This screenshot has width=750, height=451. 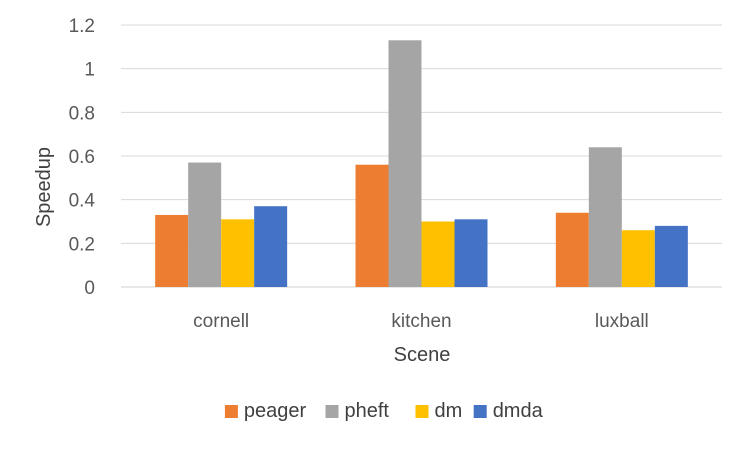 I want to click on bar-pheft-cornell, so click(x=205, y=224).